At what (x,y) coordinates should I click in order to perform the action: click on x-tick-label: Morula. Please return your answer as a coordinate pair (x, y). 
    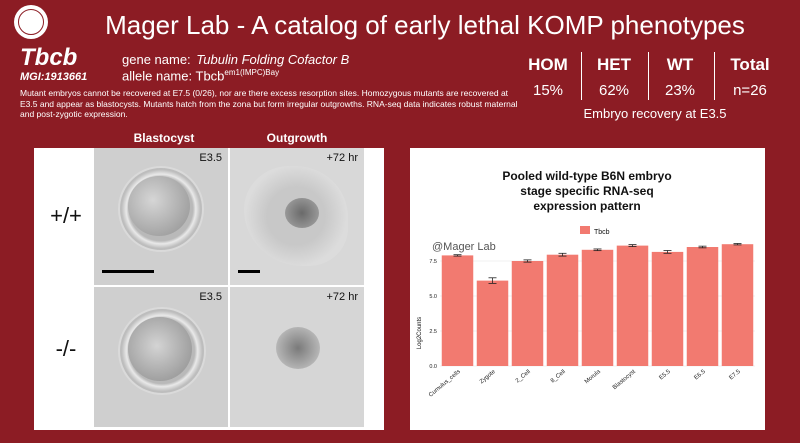
    Looking at the image, I should click on (593, 377).